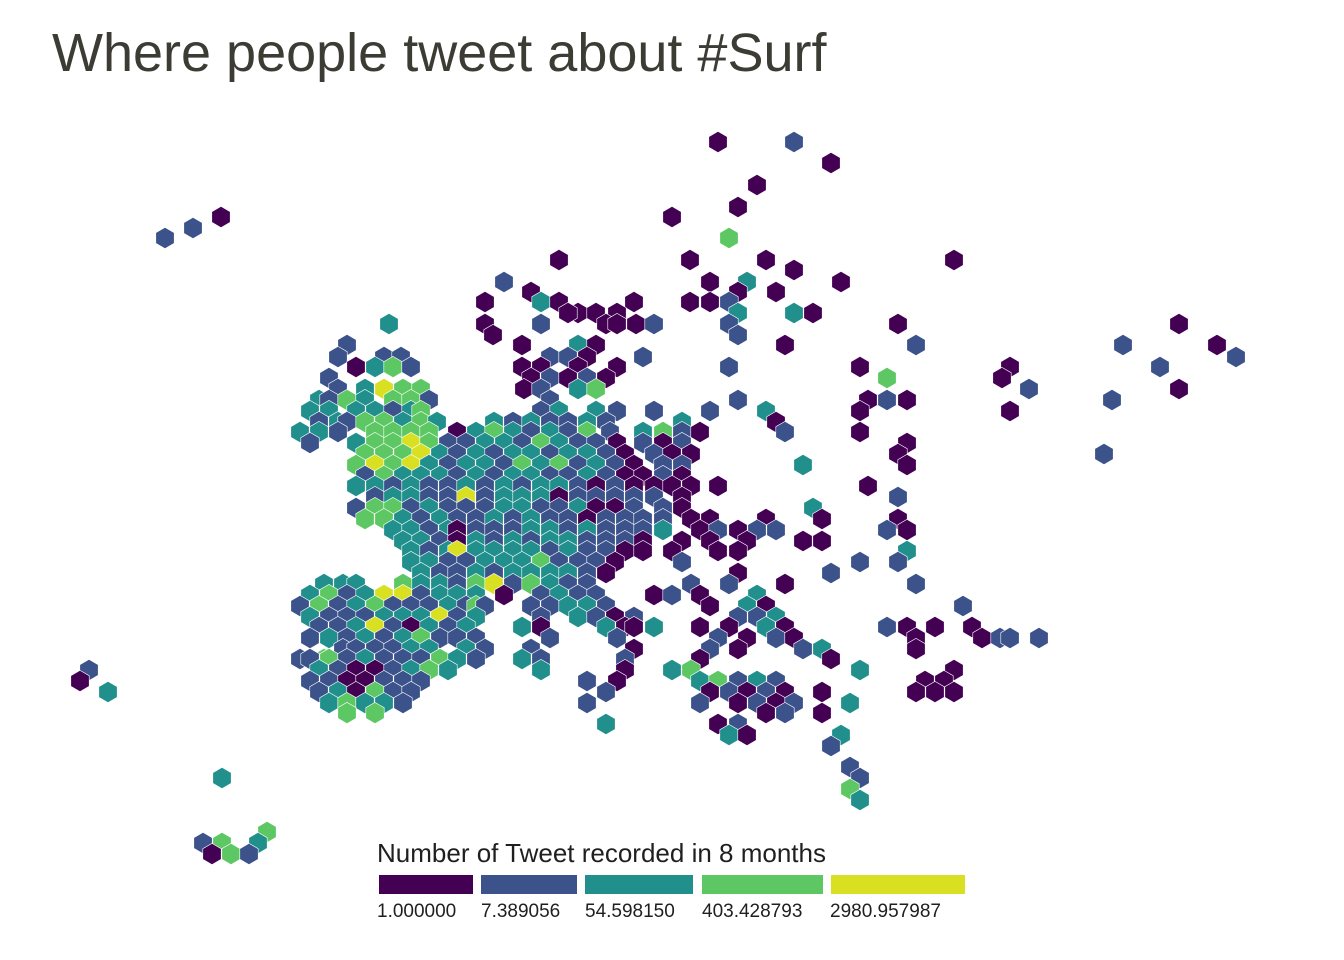 The image size is (1344, 960). I want to click on legend-label-2: 7.389056, so click(521, 911).